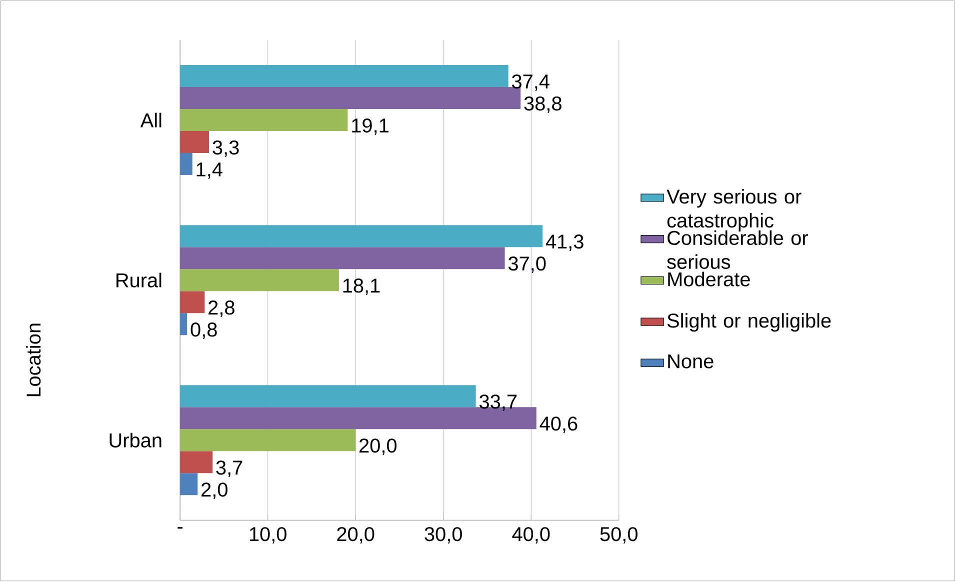 This screenshot has width=955, height=582. I want to click on legend-label: Very serious or catastrophic, so click(734, 210).